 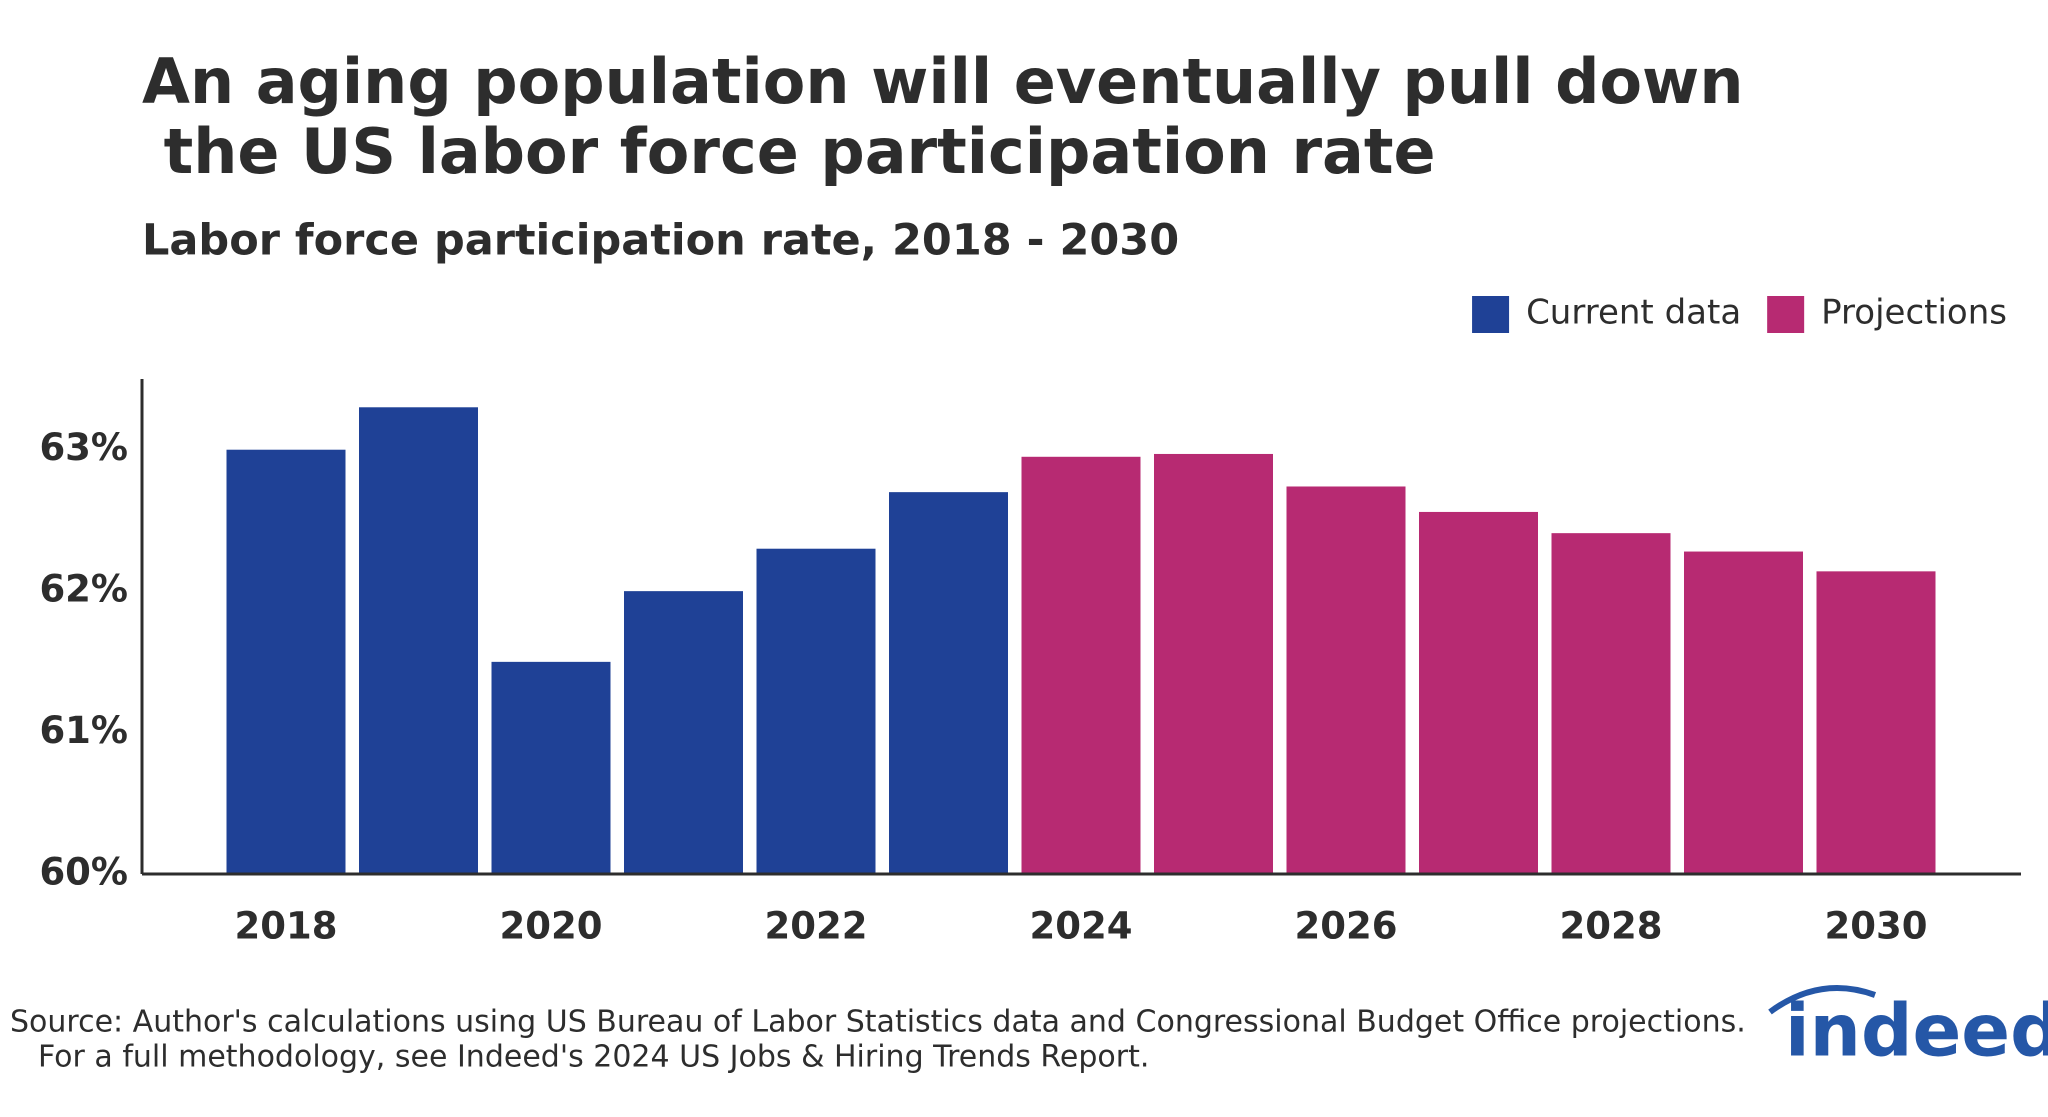 What do you see at coordinates (1914, 313) in the screenshot?
I see `legend-label: Projections` at bounding box center [1914, 313].